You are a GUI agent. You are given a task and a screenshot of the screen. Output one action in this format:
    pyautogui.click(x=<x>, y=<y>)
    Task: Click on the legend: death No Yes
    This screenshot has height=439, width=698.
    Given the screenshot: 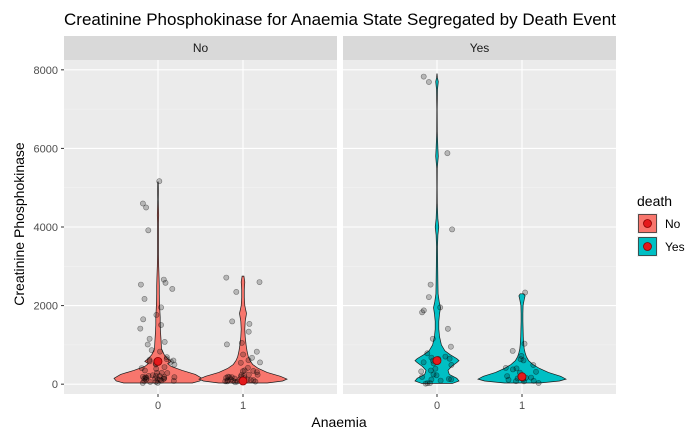 What is the action you would take?
    pyautogui.click(x=661, y=225)
    